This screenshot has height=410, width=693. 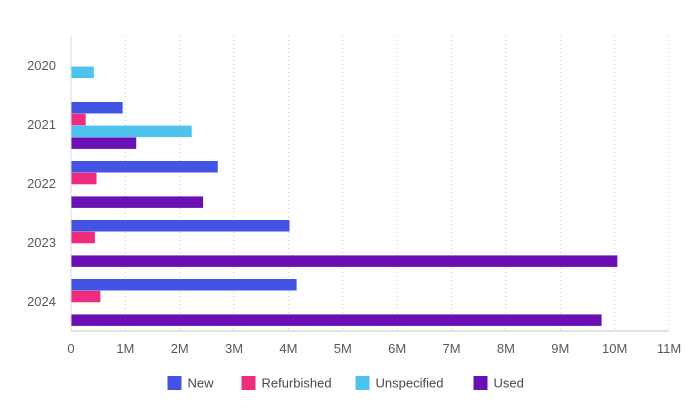 What do you see at coordinates (410, 383) in the screenshot?
I see `legend-label: Unspecified` at bounding box center [410, 383].